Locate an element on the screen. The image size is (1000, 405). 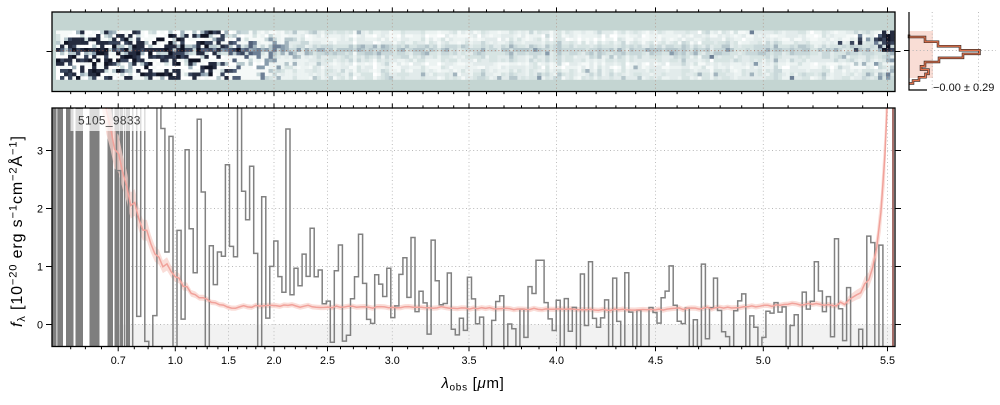
svg-text: 5.5 is located at coordinates (887, 361).